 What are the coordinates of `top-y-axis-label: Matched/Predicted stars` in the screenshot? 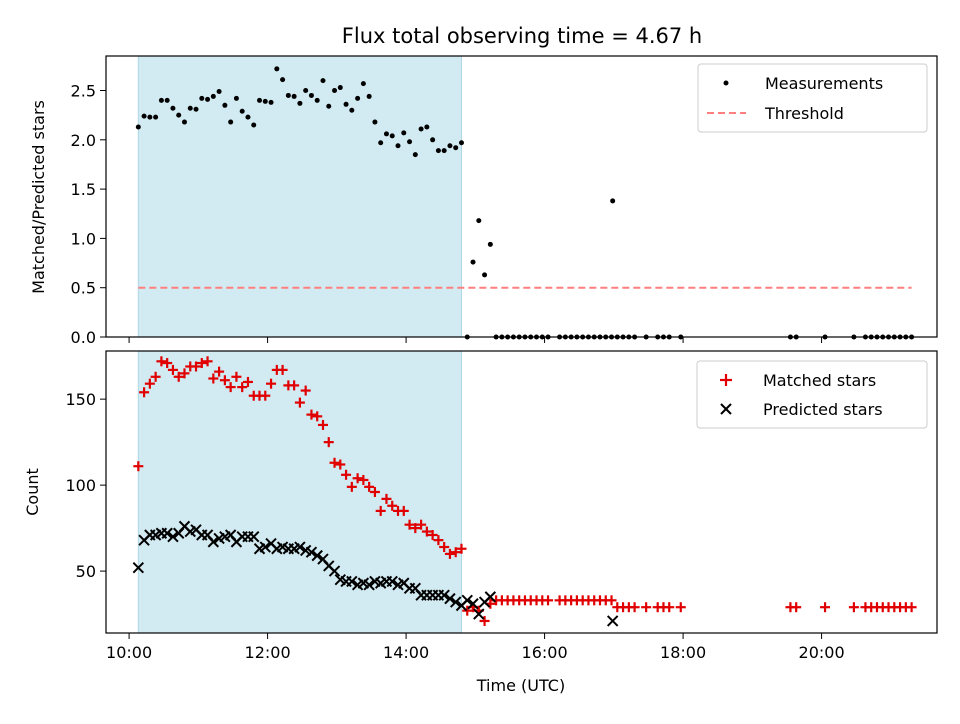 It's located at (38, 197).